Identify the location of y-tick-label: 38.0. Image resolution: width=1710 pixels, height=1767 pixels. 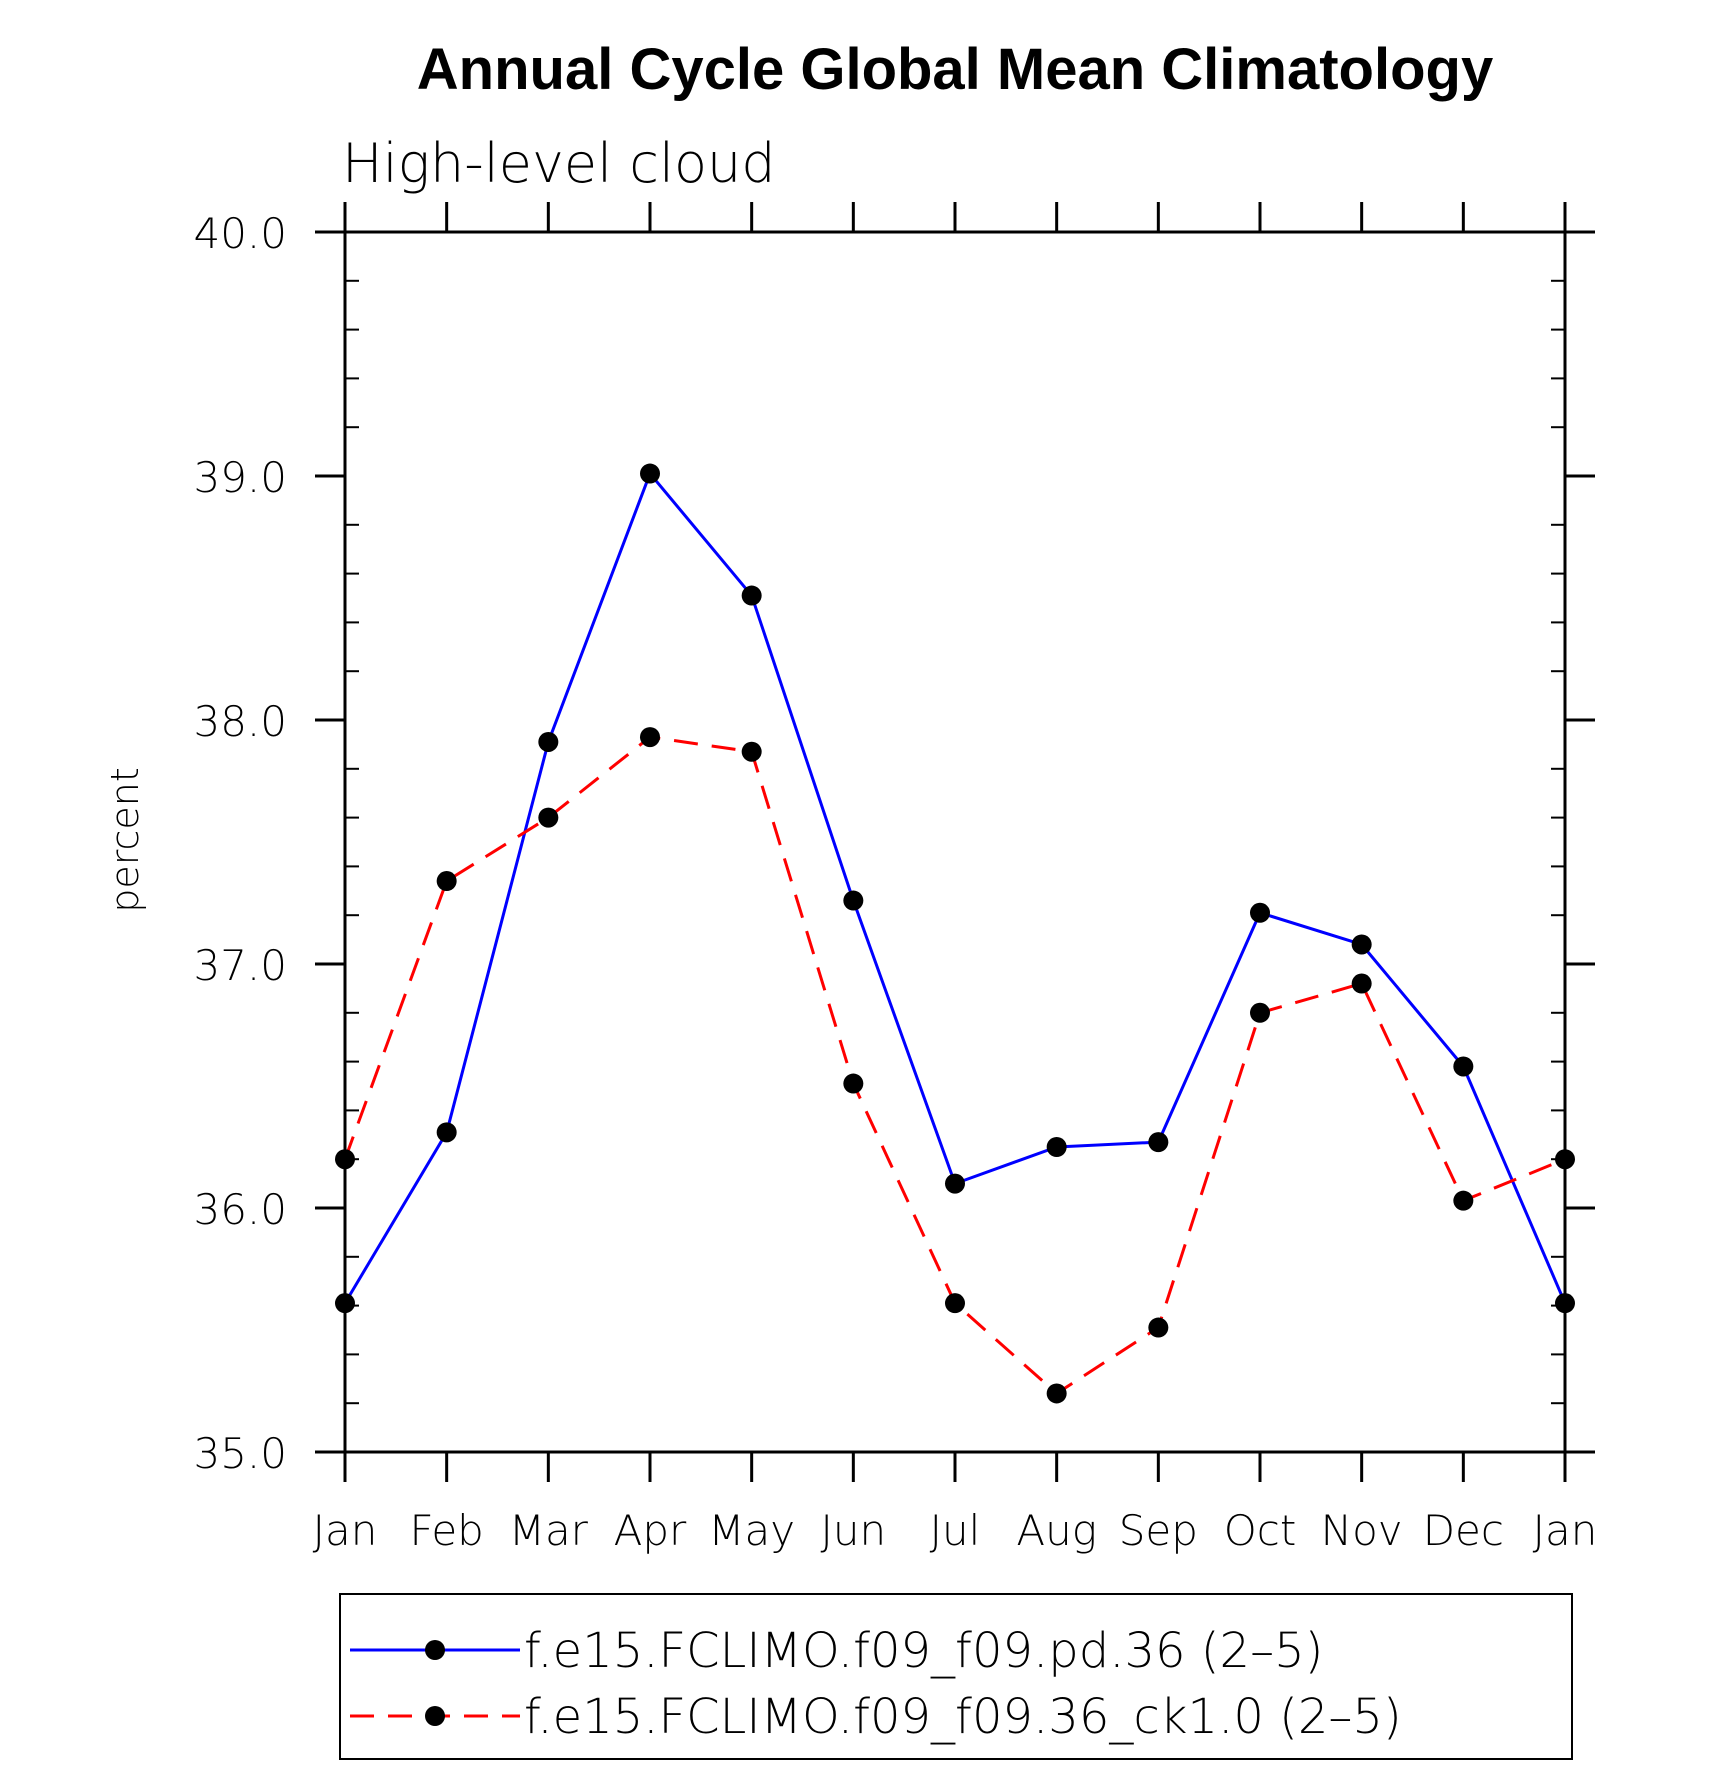
(240, 721).